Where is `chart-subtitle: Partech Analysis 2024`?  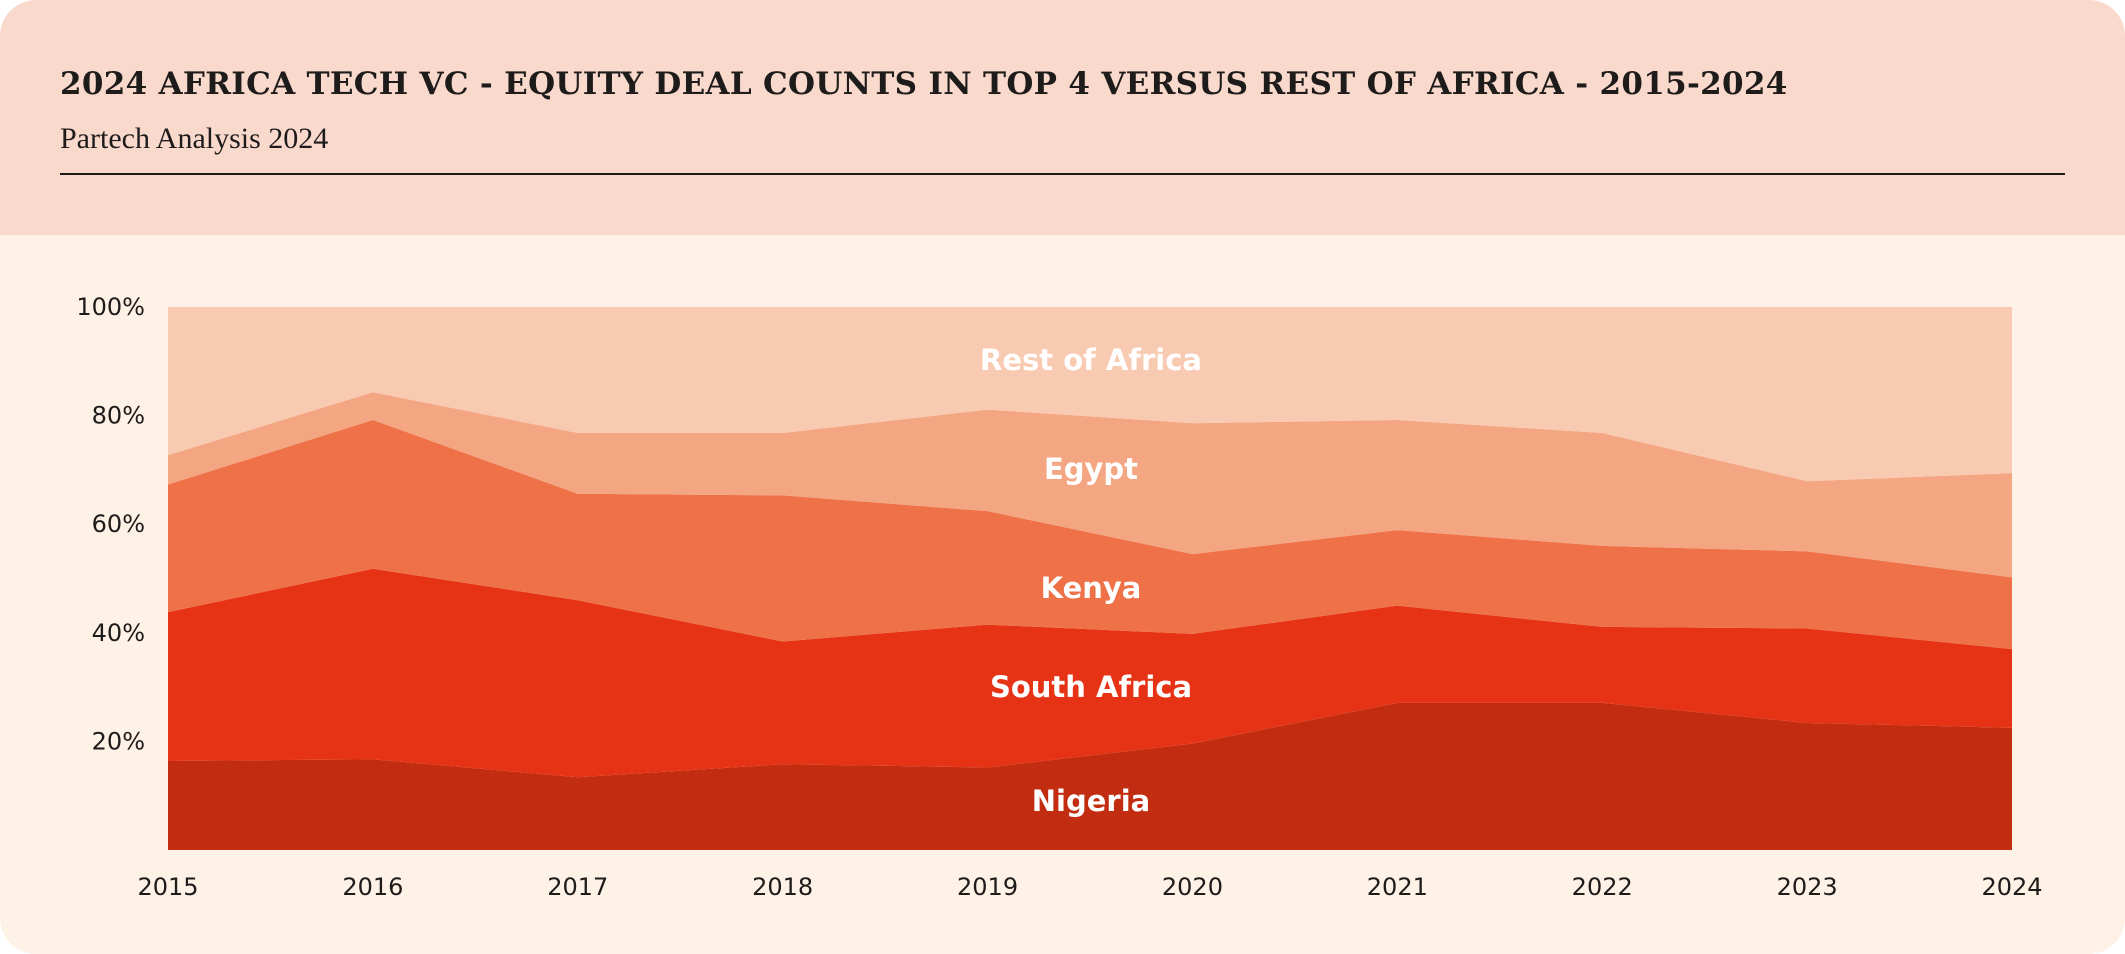
chart-subtitle: Partech Analysis 2024 is located at coordinates (194, 138).